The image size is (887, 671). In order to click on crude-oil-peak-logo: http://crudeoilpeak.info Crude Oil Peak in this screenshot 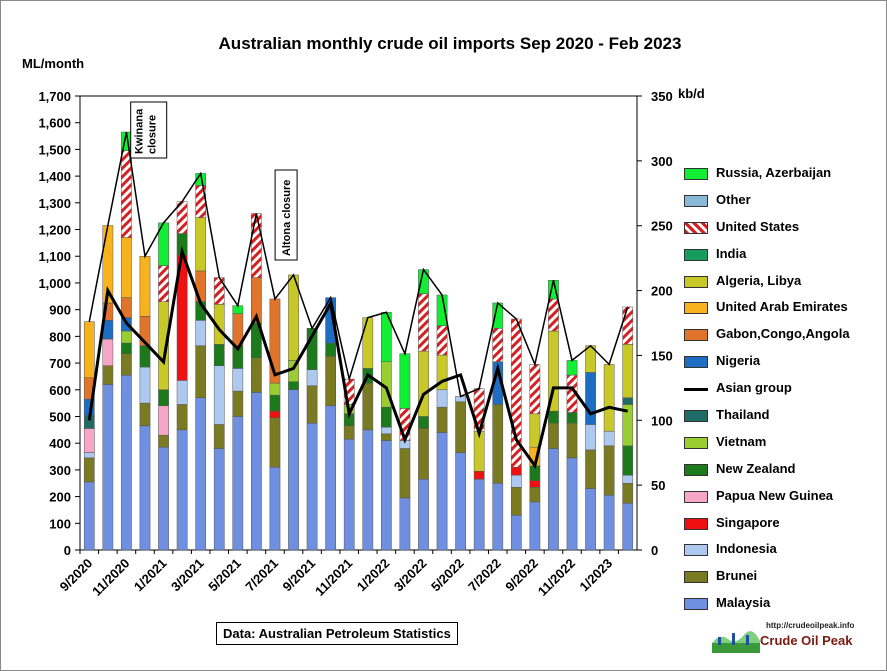, I will do `click(793, 641)`.